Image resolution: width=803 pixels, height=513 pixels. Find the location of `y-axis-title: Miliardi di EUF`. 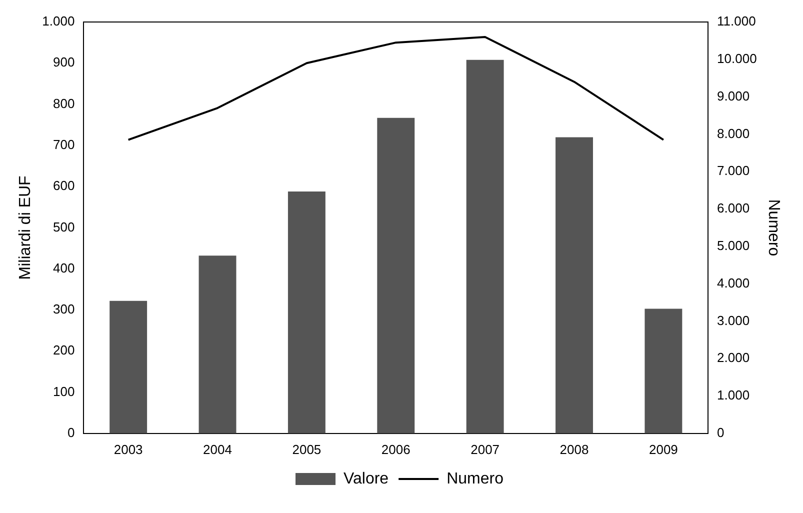

y-axis-title: Miliardi di EUF is located at coordinates (25, 227).